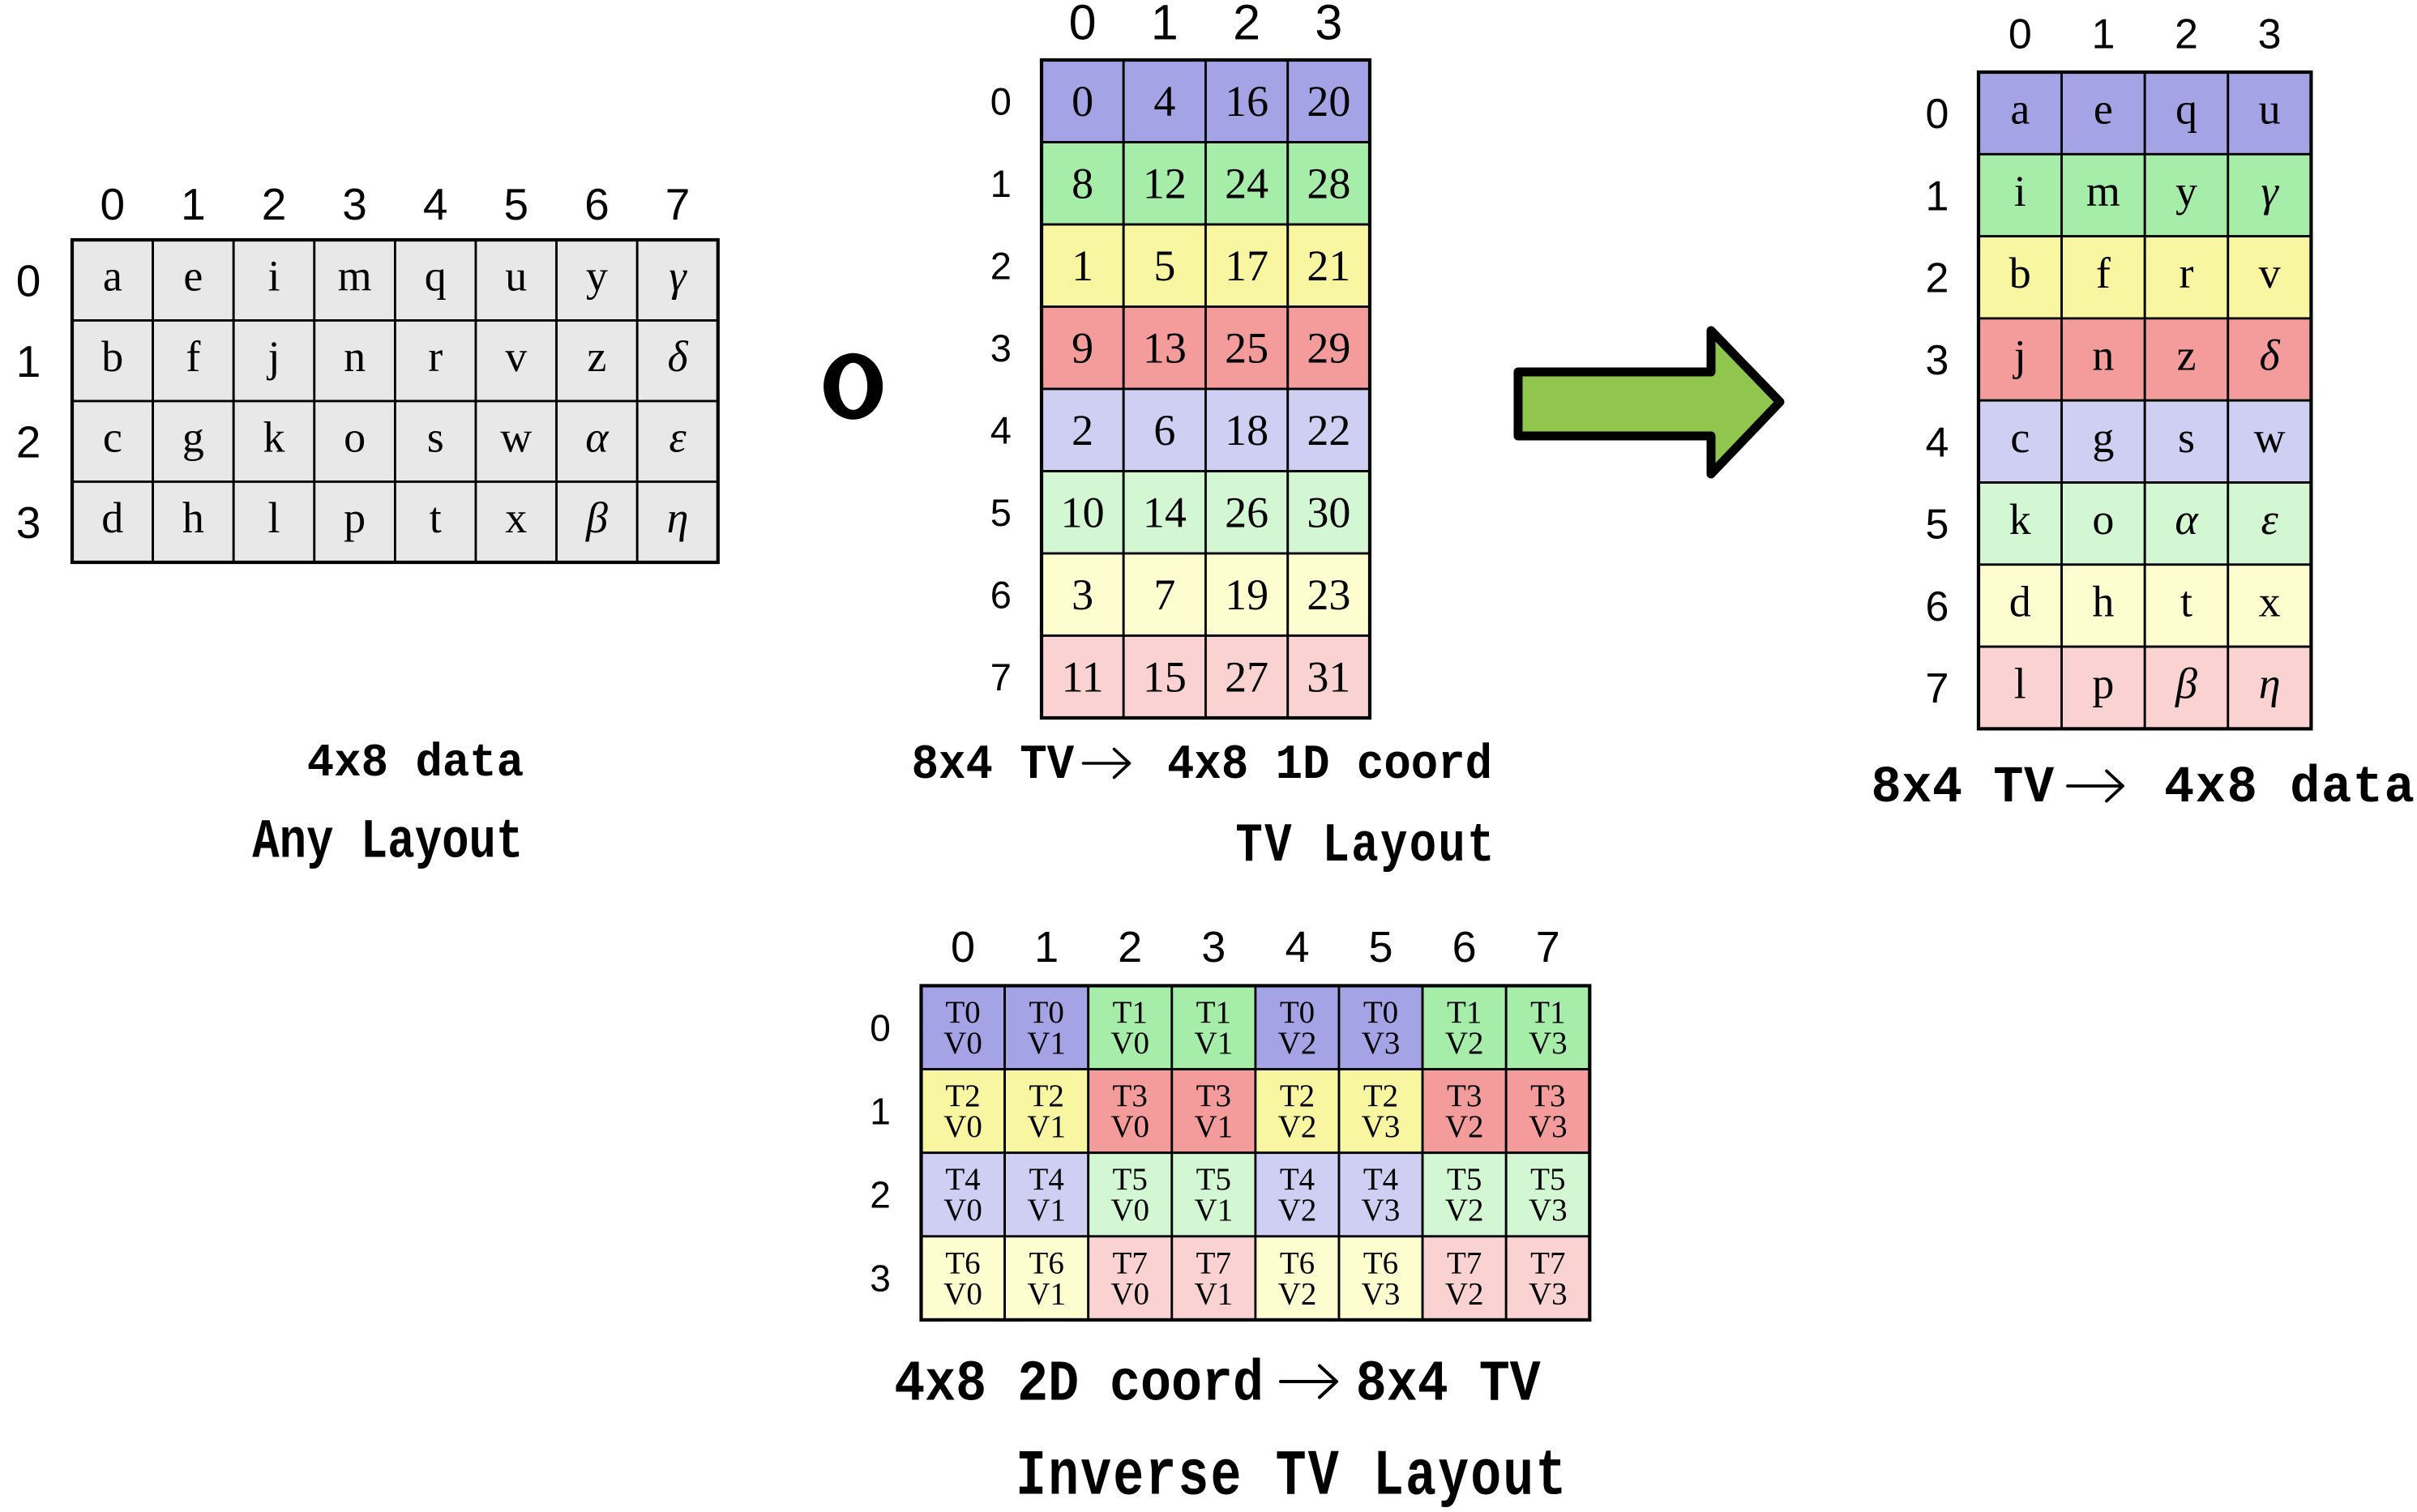 The width and height of the screenshot is (2417, 1512). I want to click on svg-text: i, so click(2020, 191).